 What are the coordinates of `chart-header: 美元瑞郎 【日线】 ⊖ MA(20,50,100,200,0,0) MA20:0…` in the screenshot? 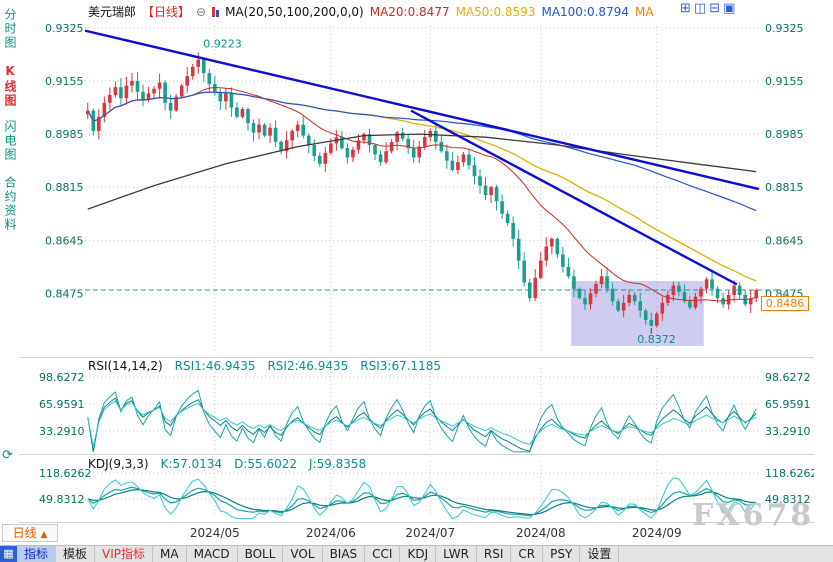 It's located at (371, 11).